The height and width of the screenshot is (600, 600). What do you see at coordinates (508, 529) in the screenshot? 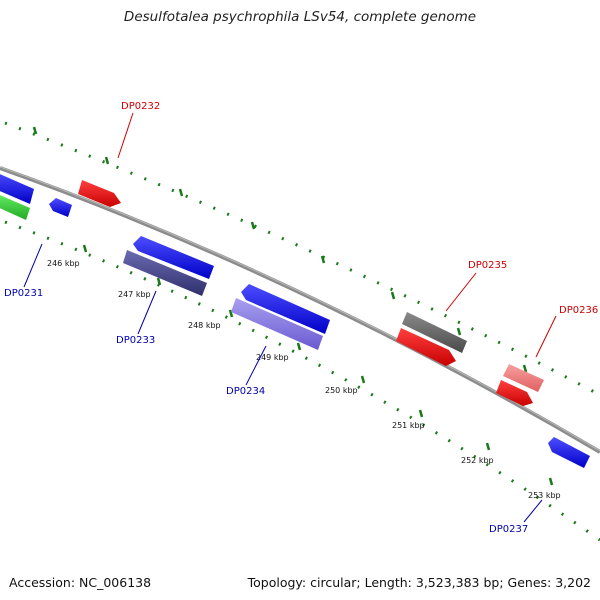
I see `gene-label-dp0237: DP0237` at bounding box center [508, 529].